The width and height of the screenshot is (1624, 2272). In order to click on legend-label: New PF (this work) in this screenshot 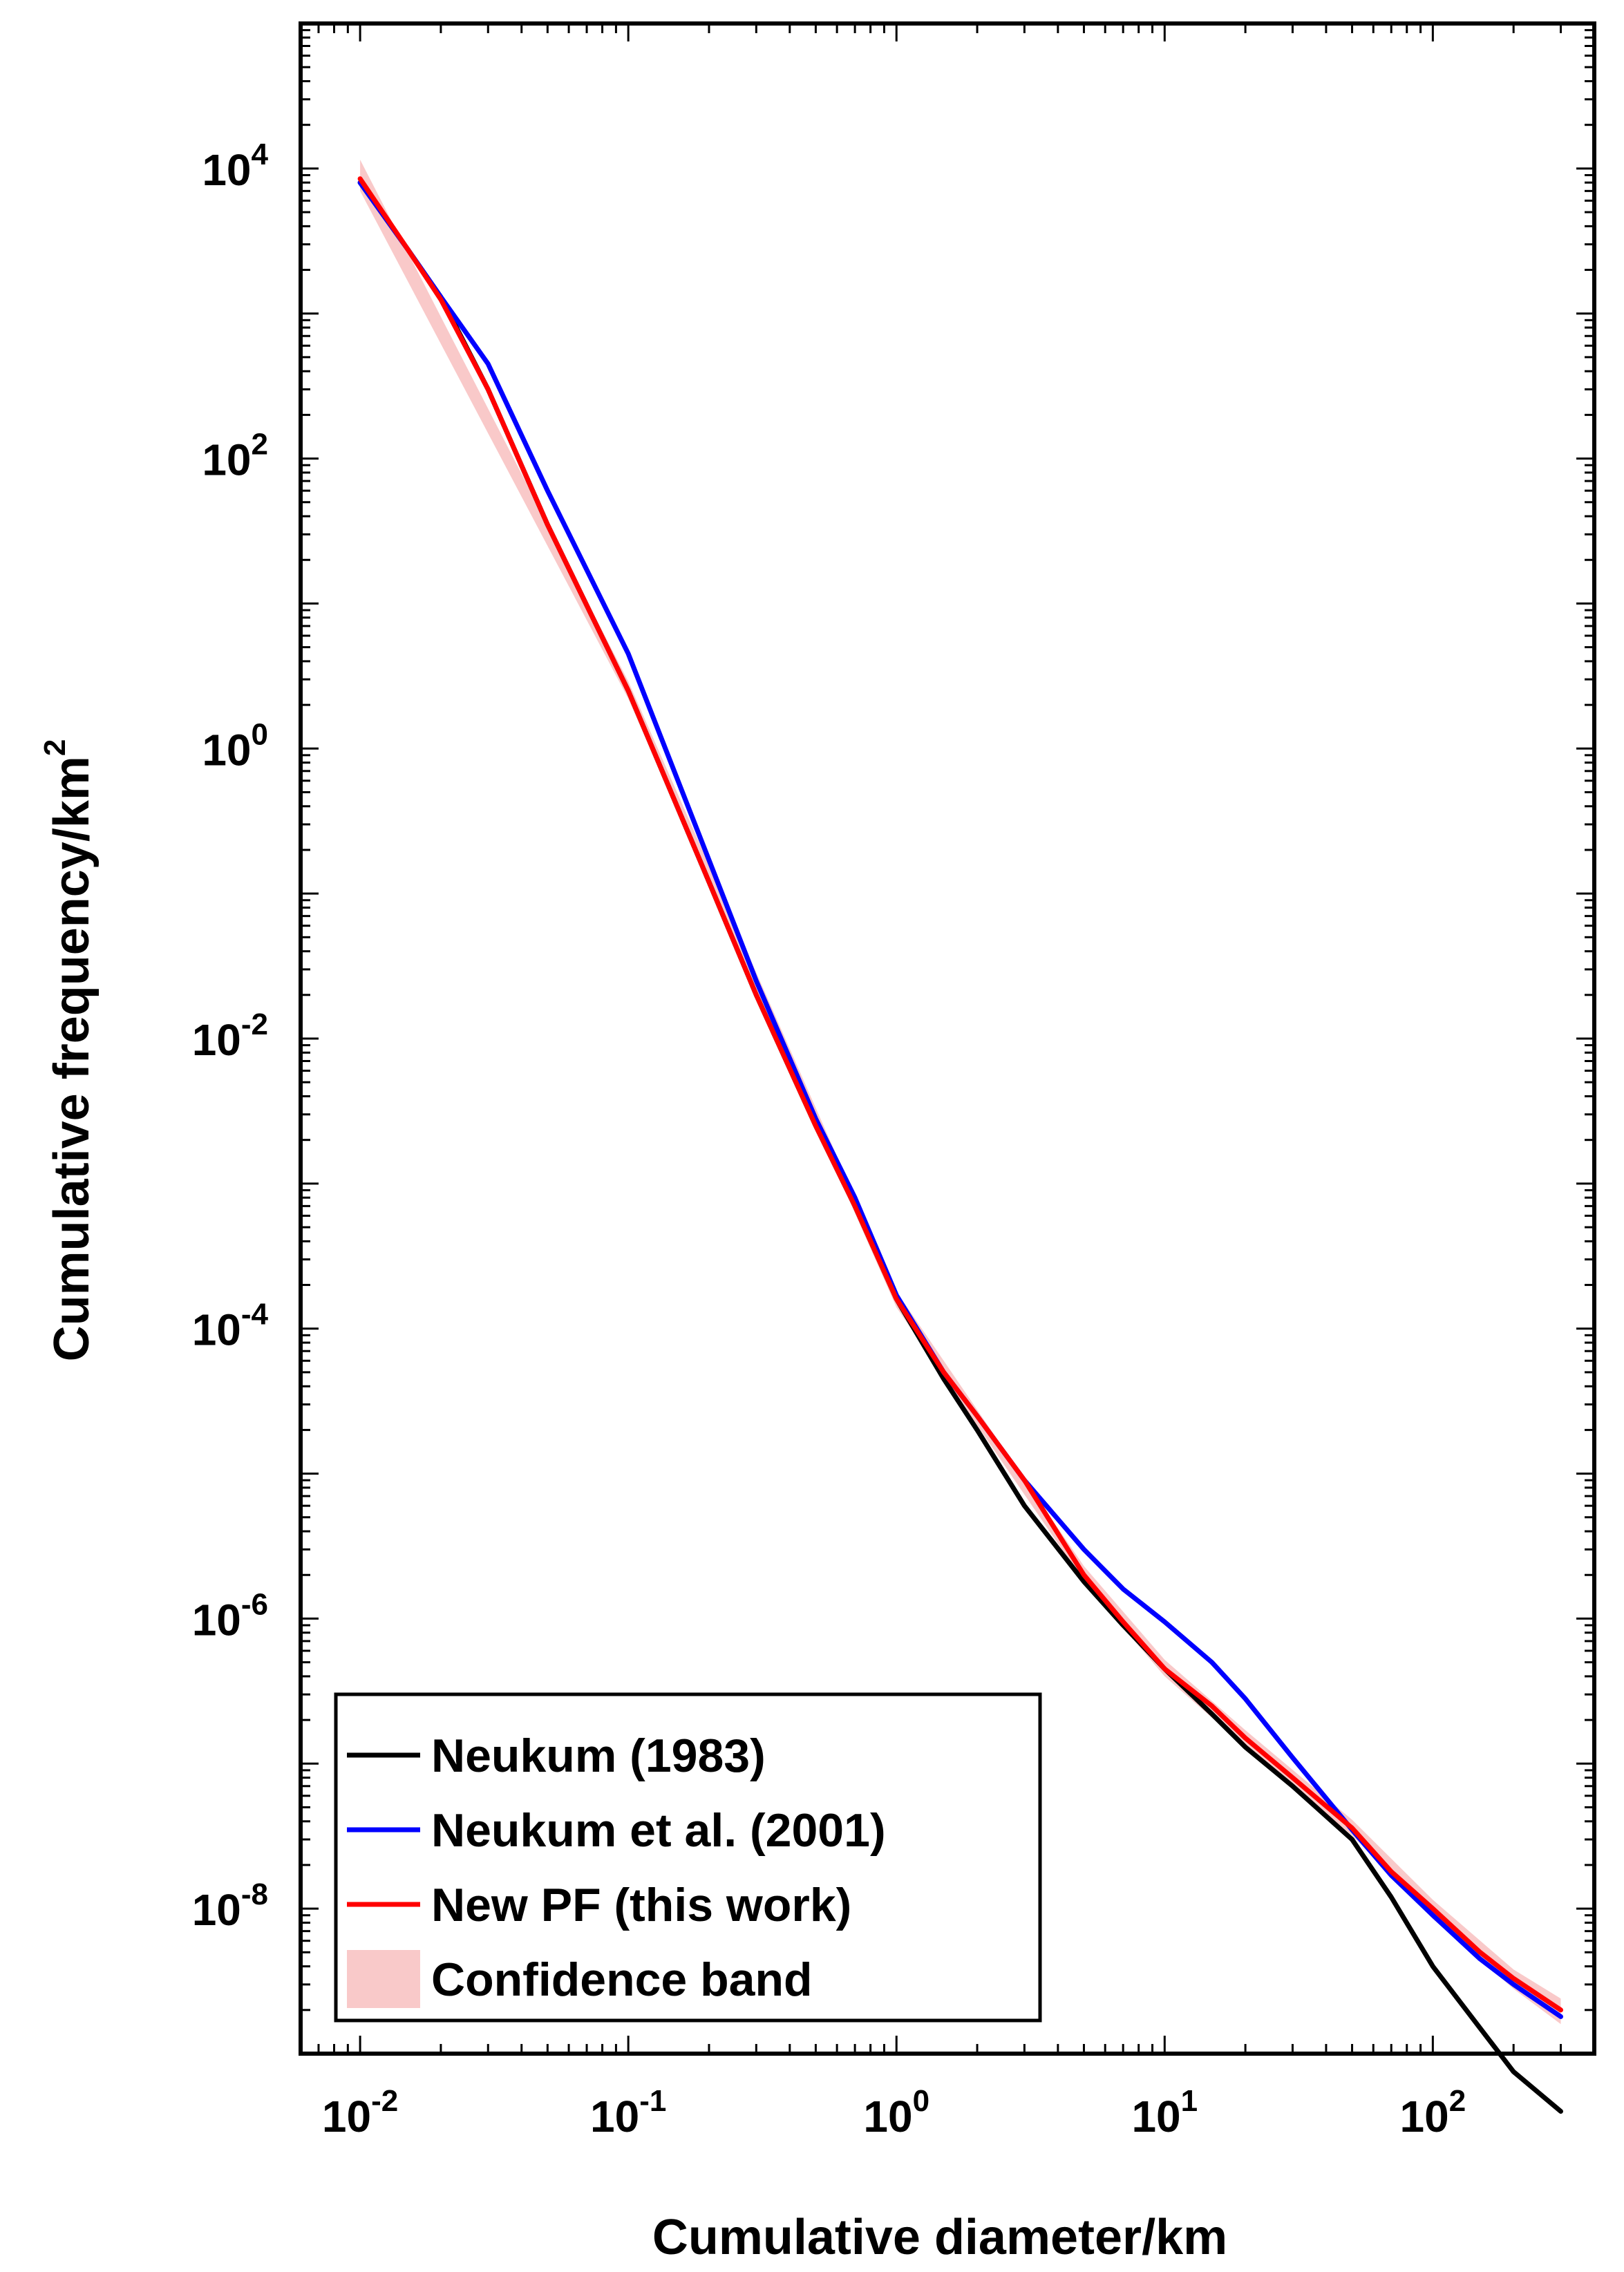, I will do `click(641, 1905)`.